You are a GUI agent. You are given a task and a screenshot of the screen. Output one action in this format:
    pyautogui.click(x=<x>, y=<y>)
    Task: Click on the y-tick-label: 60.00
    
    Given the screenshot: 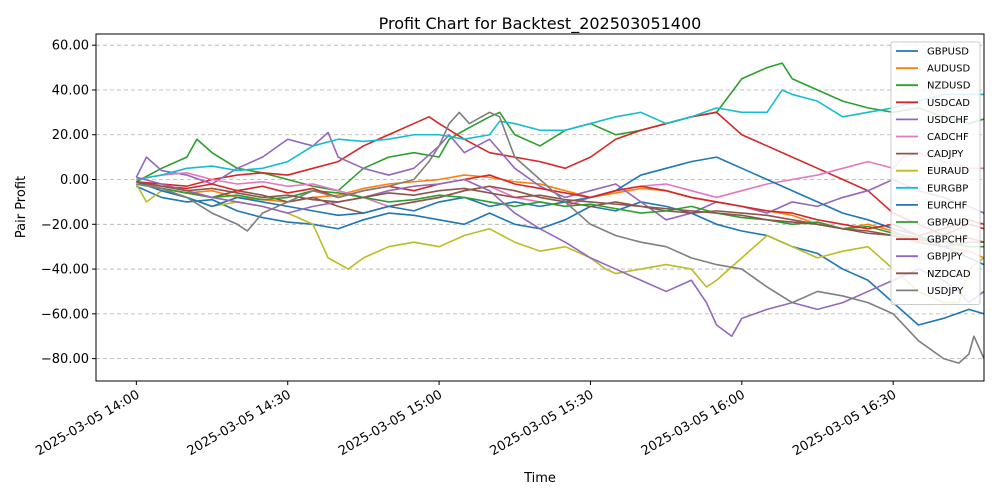 What is the action you would take?
    pyautogui.click(x=70, y=46)
    